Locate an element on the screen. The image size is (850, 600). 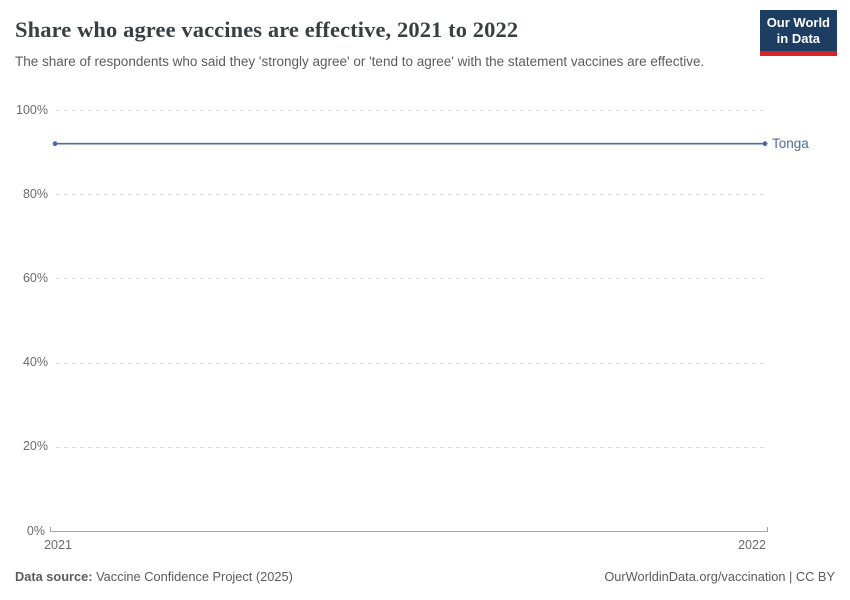
owid-logo: Our World in Data is located at coordinates (798, 33).